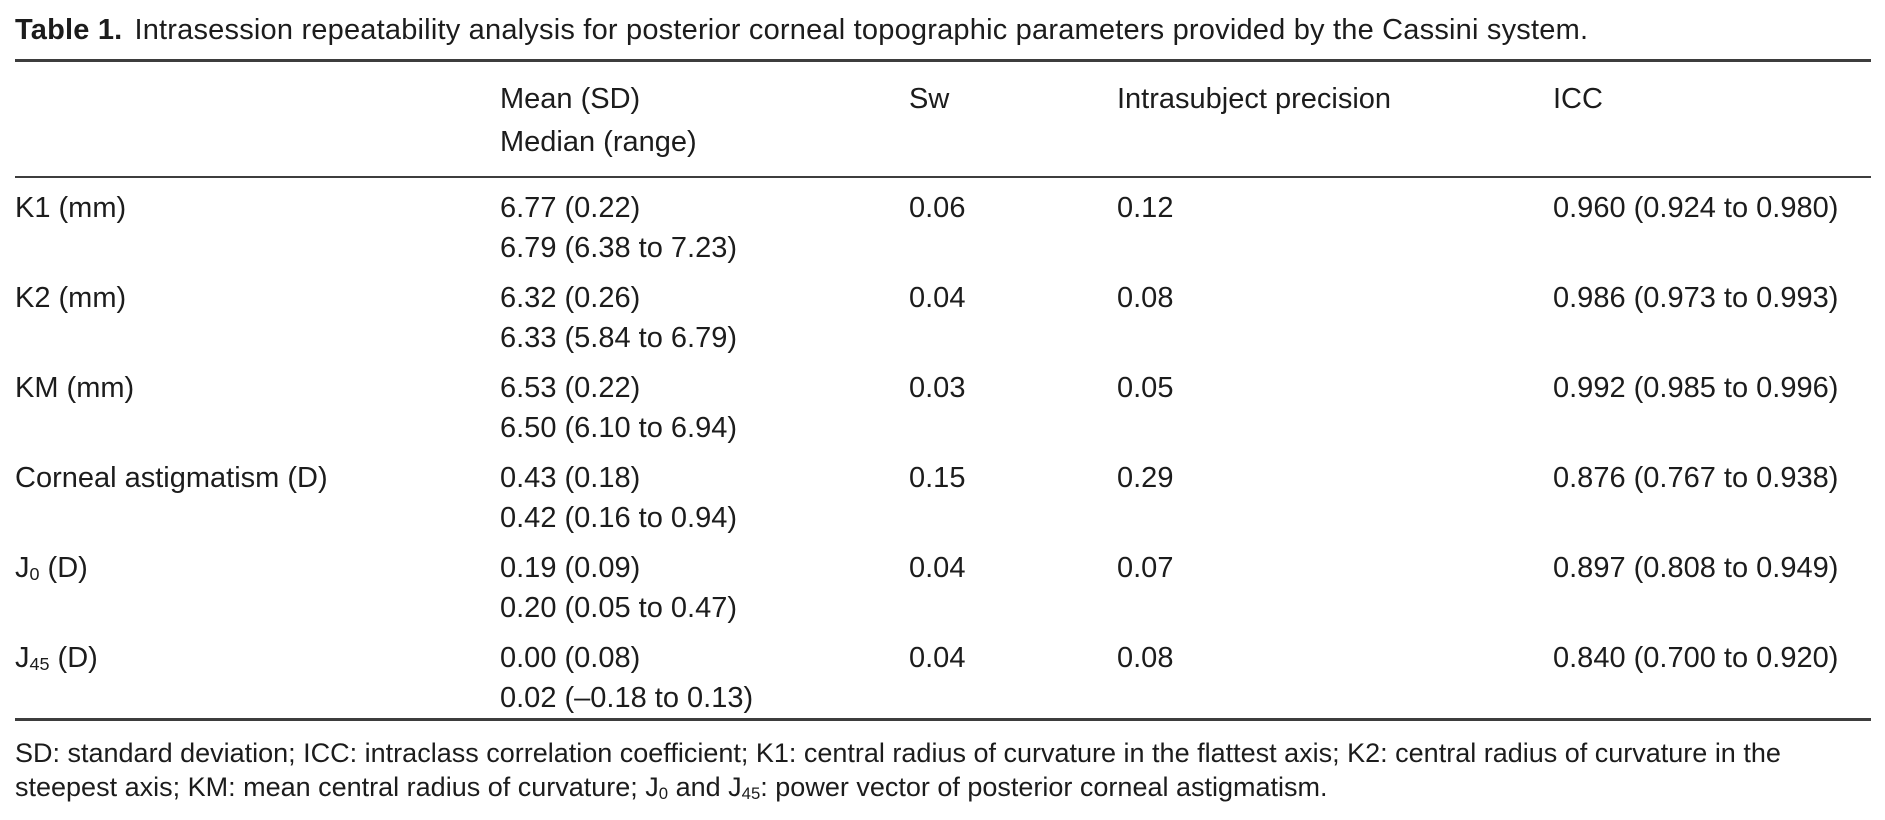  Describe the element at coordinates (704, 493) in the screenshot. I see `cell-mean-median: 0.43 (0.18) 0.42 (0.16 to 0.94)` at that location.